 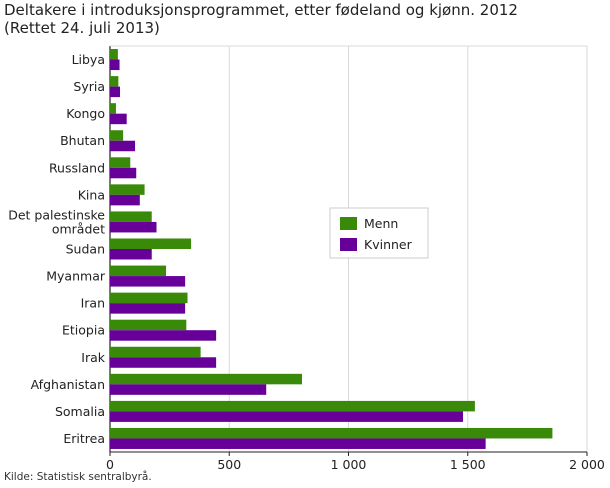 I want to click on bar-menn-libya, so click(x=114, y=54).